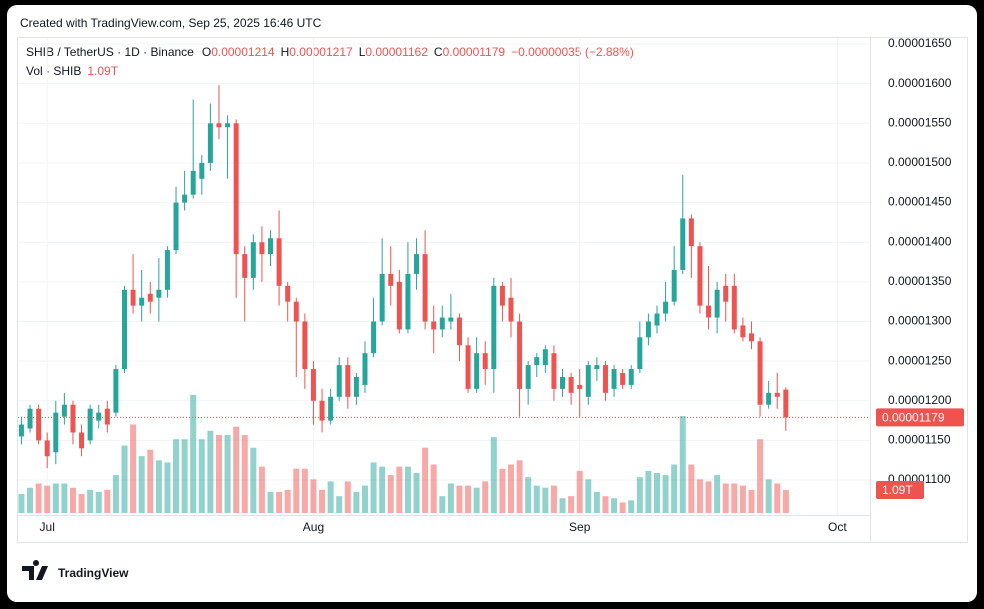 This screenshot has width=984, height=609. What do you see at coordinates (102, 71) in the screenshot?
I see `legend-volume-value: 1.09T` at bounding box center [102, 71].